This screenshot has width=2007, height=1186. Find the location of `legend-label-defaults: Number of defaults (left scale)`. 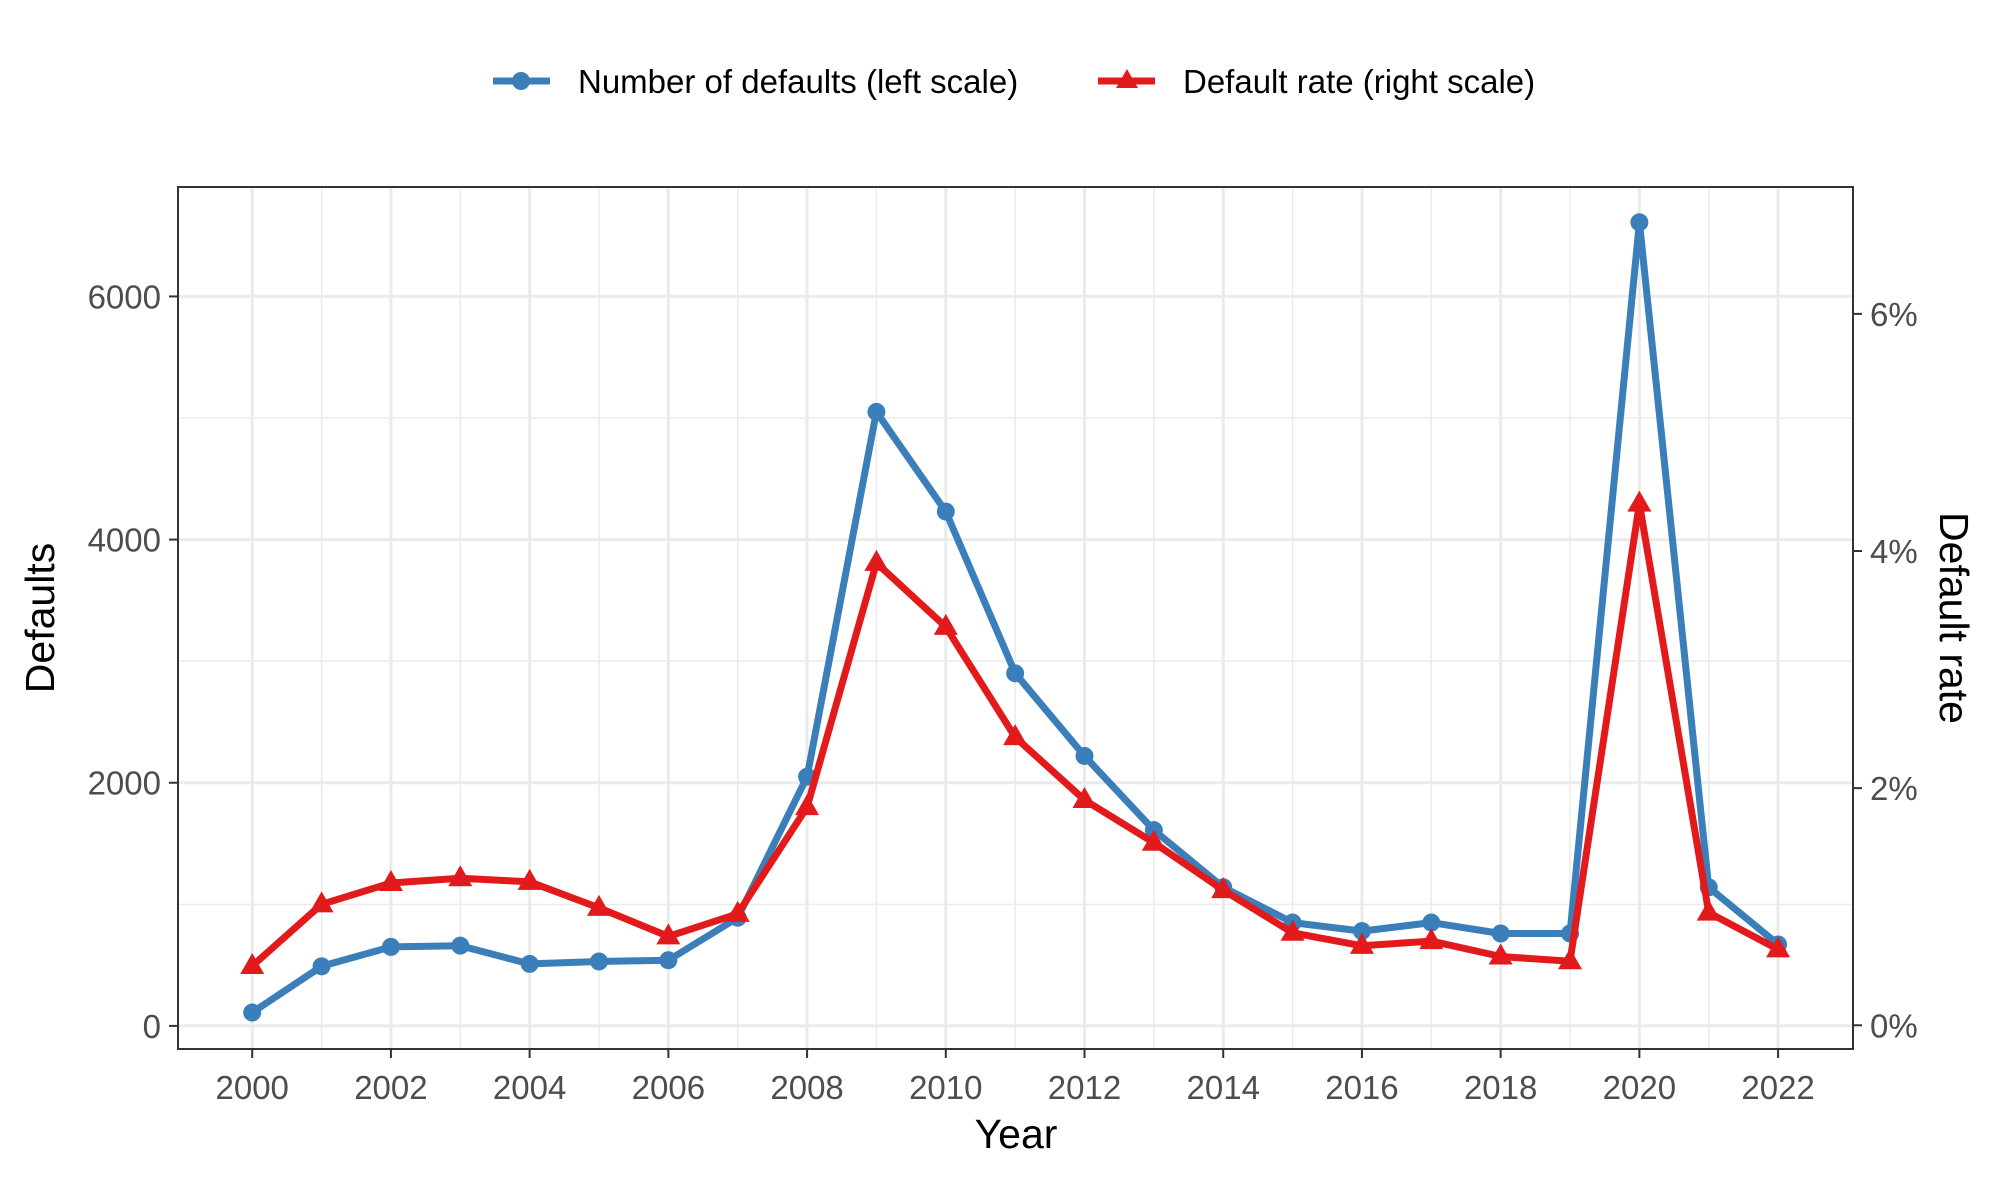

legend-label-defaults: Number of defaults (left scale) is located at coordinates (798, 81).